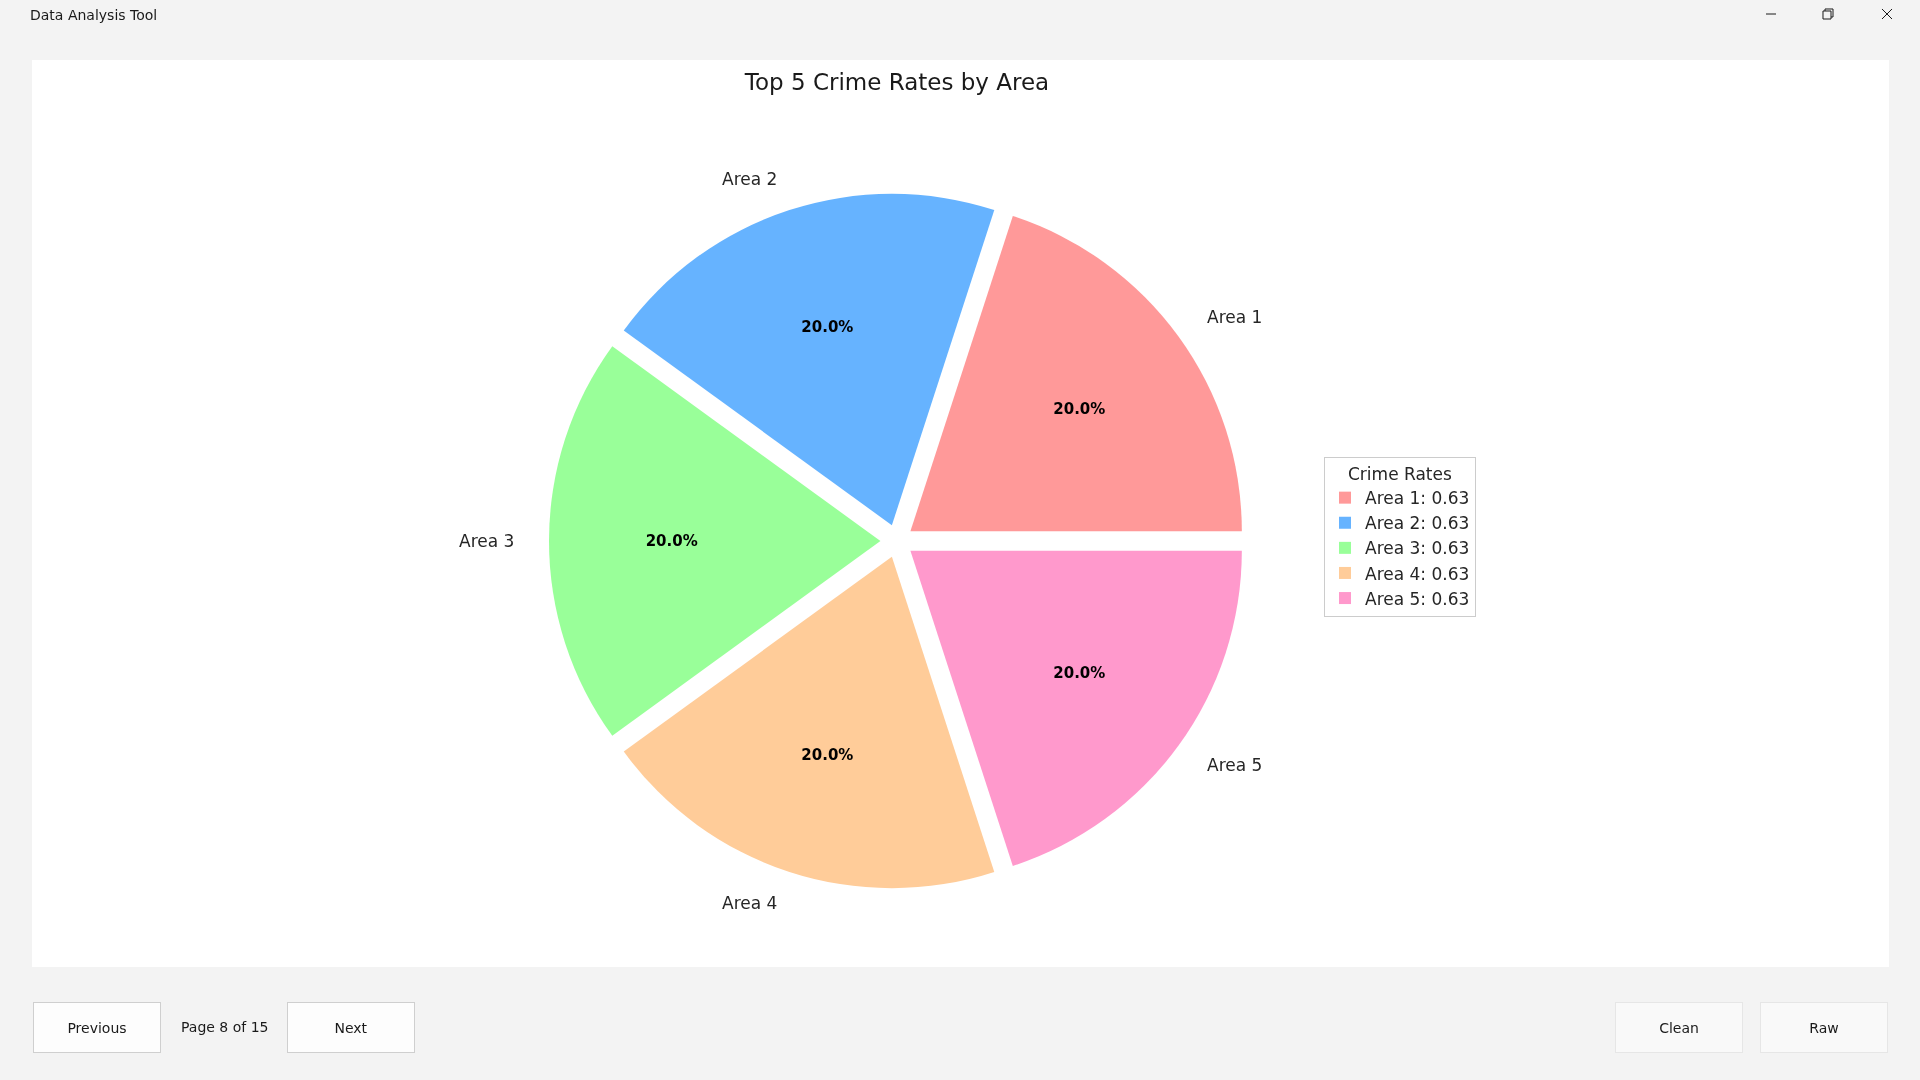  I want to click on legend-label: Area 1: 0.63, so click(1417, 498).